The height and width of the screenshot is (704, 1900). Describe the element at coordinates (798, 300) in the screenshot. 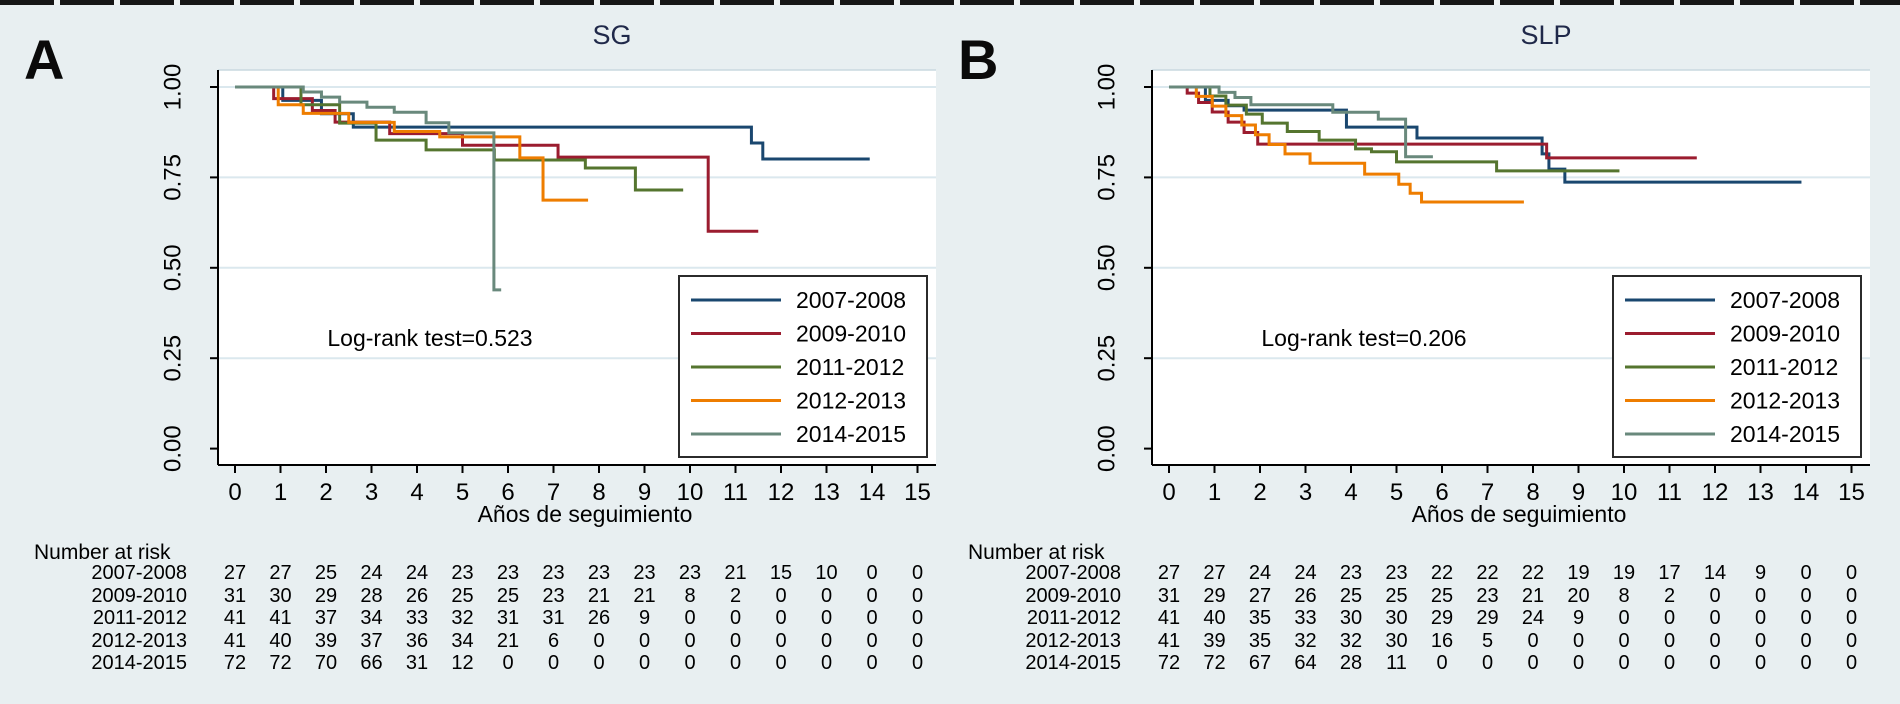

I see `legend-entry-2007-2008: 2007-2008` at that location.